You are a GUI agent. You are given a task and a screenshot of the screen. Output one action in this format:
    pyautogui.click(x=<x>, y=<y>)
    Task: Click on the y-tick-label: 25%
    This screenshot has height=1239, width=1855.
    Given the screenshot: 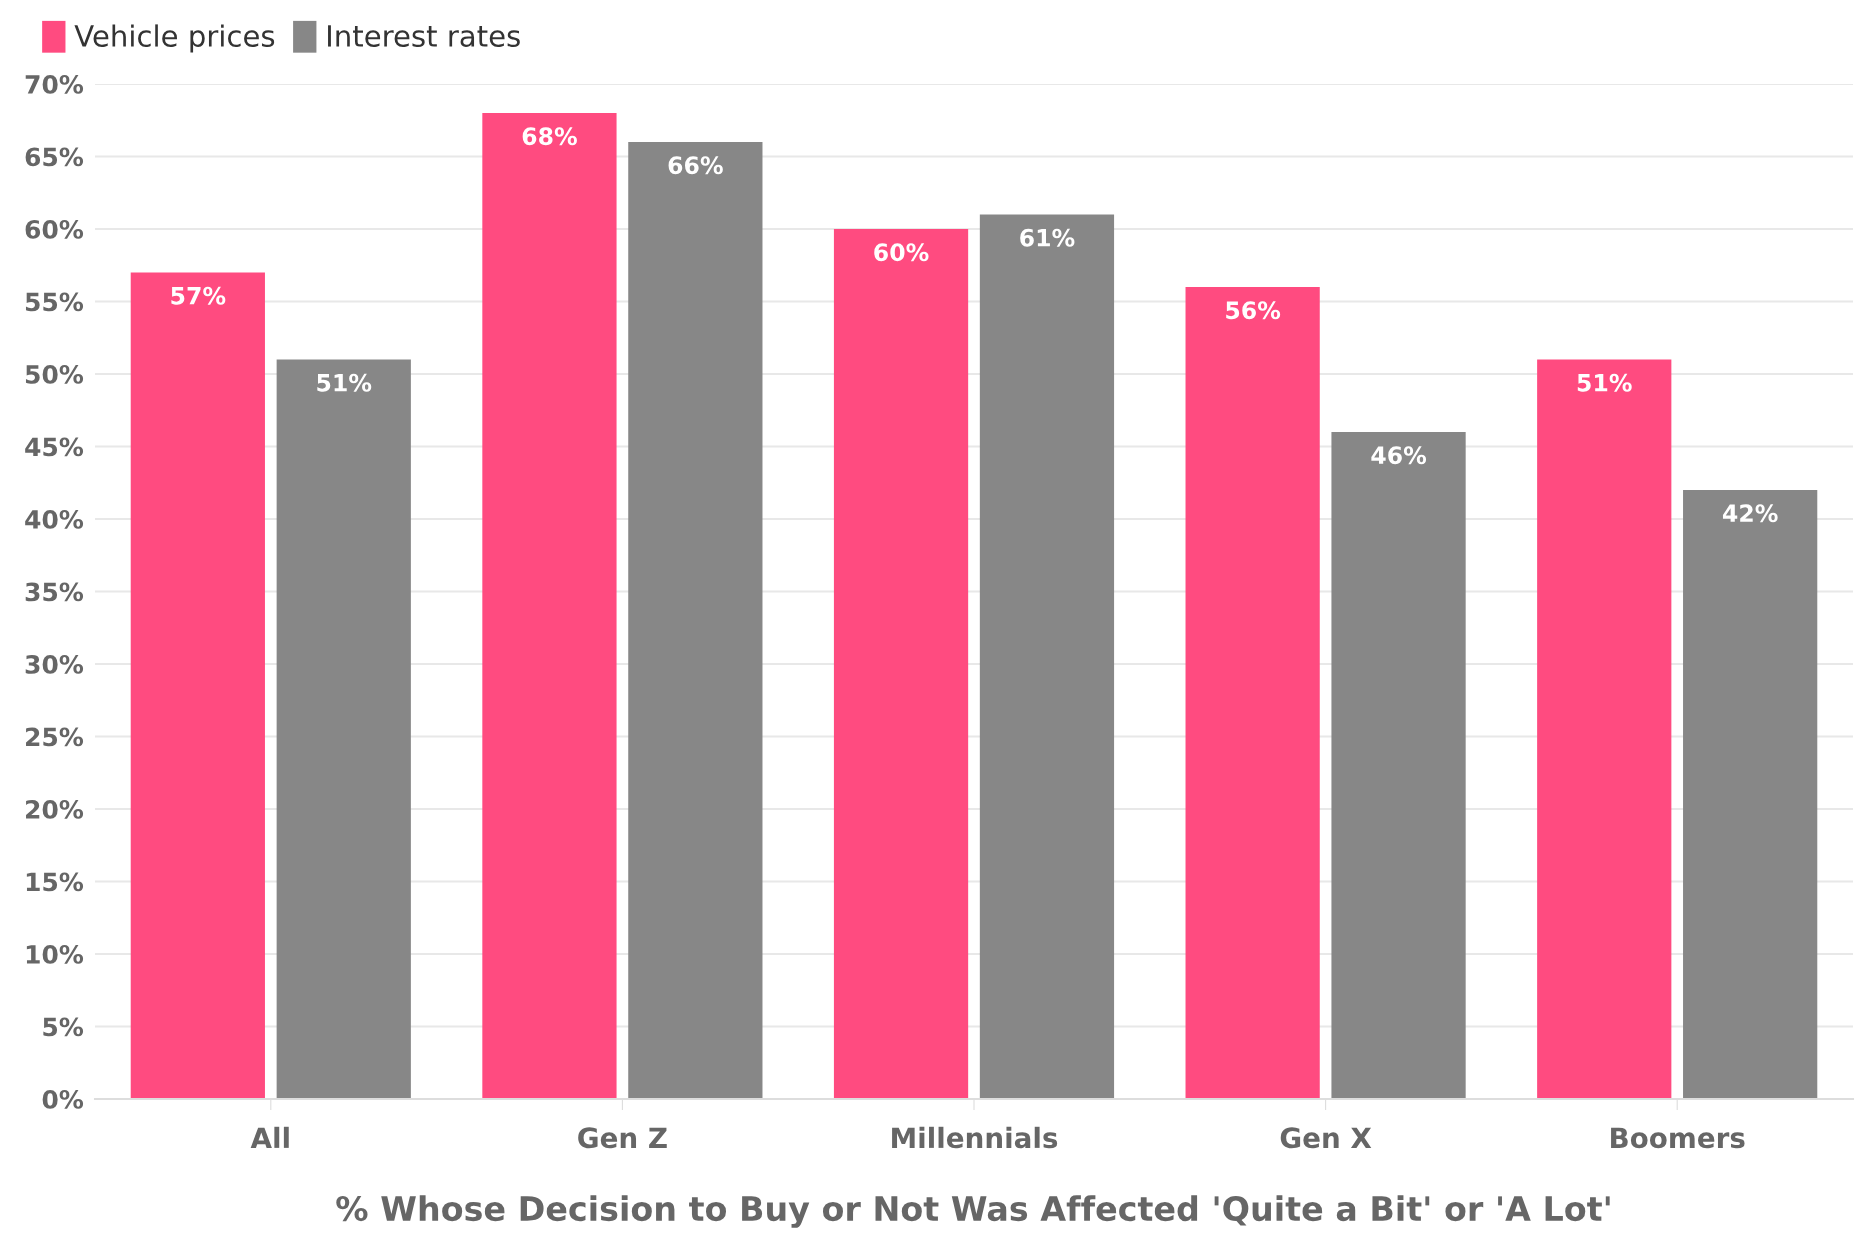 What is the action you would take?
    pyautogui.click(x=55, y=737)
    